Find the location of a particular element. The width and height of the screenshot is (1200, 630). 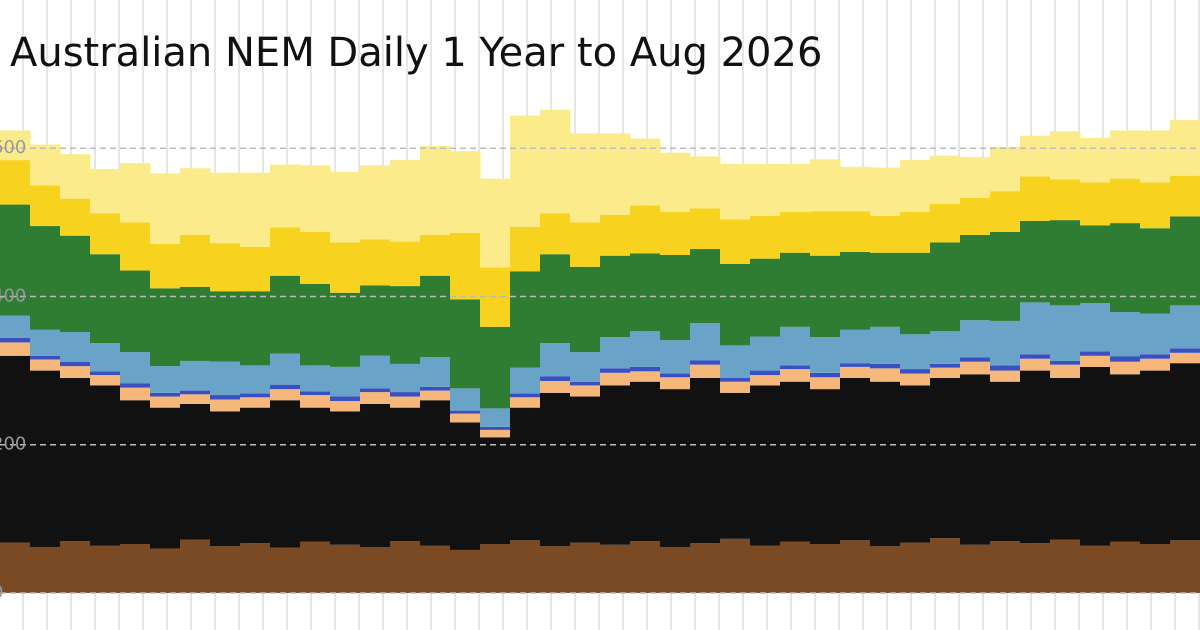

y-tick-label: 400 is located at coordinates (13, 295).